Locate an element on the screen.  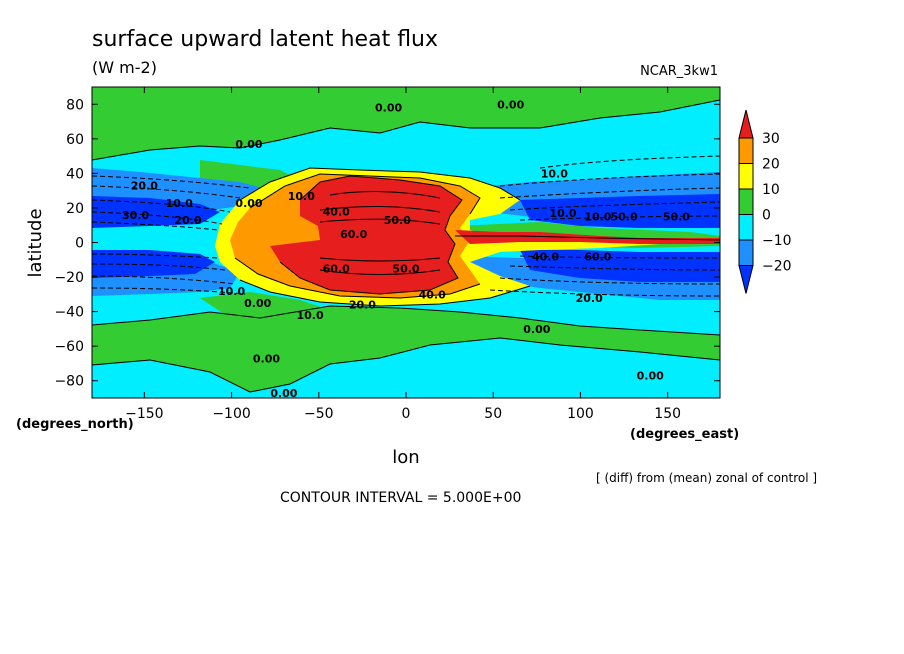
x-tick-label: 100 is located at coordinates (580, 414).